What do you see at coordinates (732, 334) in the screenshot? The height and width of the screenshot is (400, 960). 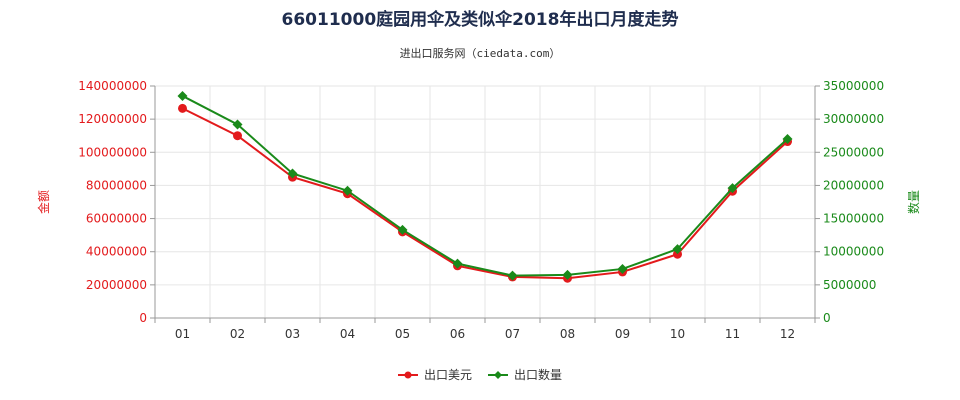 I see `x-tick-label: 11` at bounding box center [732, 334].